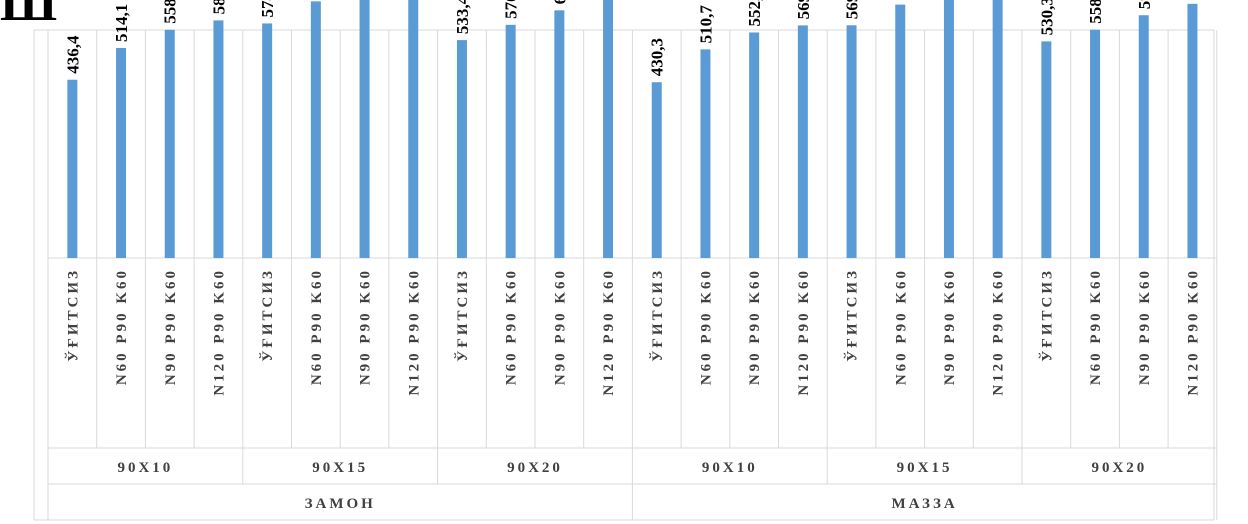 This screenshot has height=524, width=1248. What do you see at coordinates (924, 504) in the screenshot?
I see `top-group-label: МАЗЗА` at bounding box center [924, 504].